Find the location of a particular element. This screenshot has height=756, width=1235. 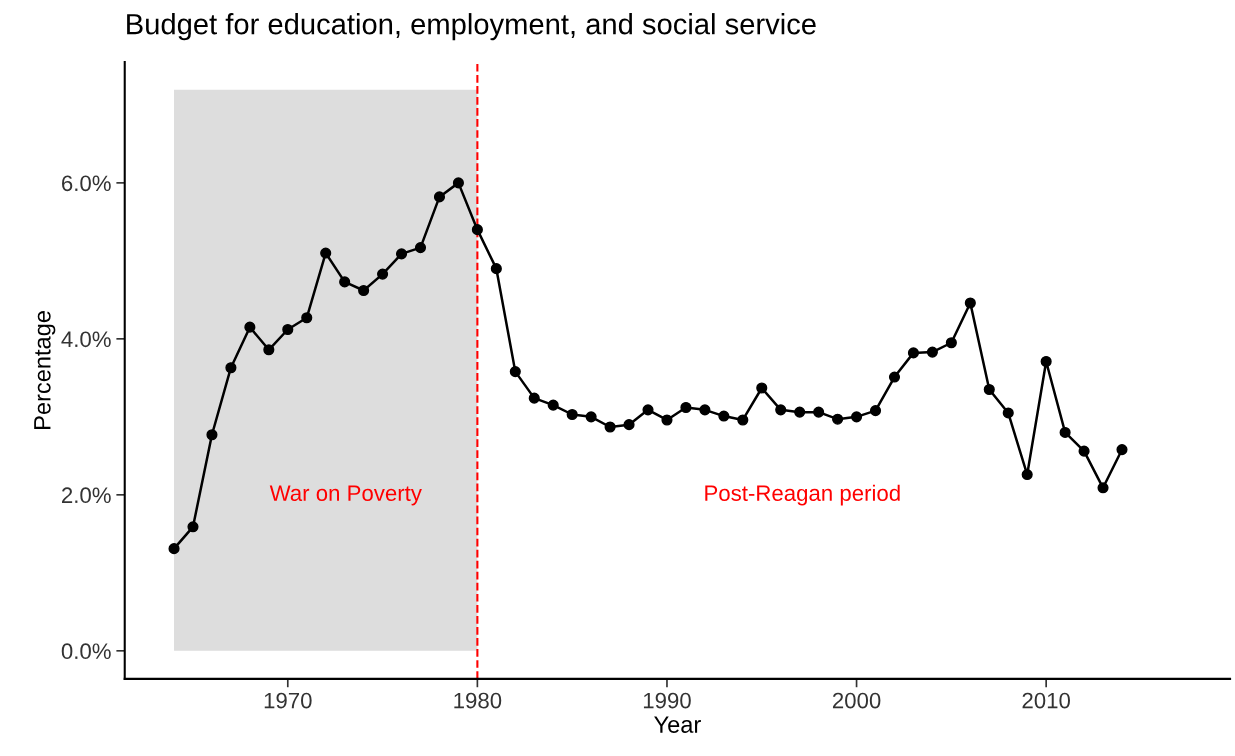

x-tick-label: 1970 is located at coordinates (288, 700).